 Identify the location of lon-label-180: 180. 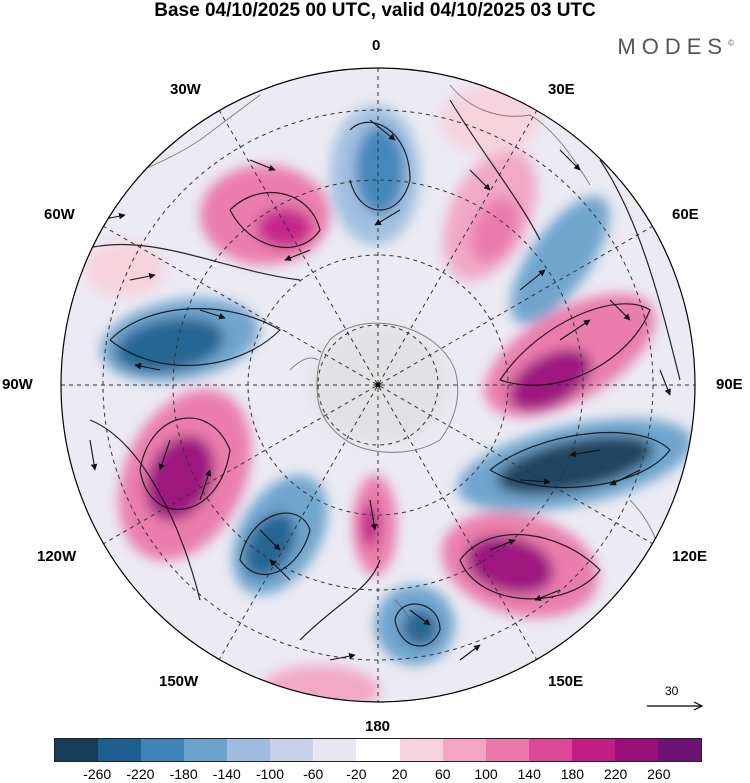
(378, 726).